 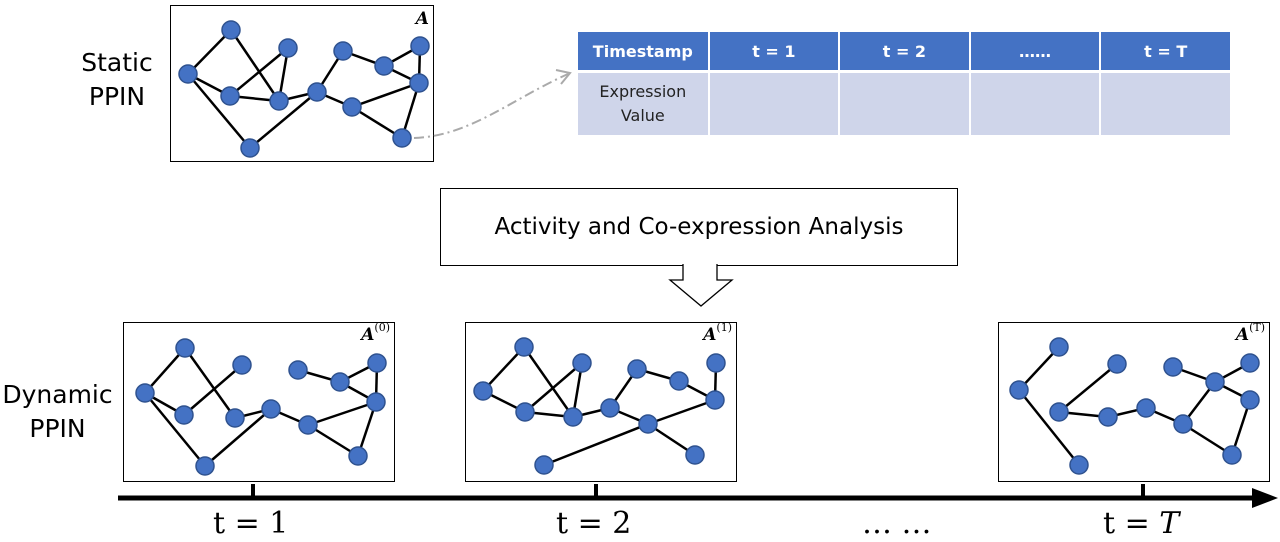 I want to click on table-header: t = T, so click(x=1165, y=52).